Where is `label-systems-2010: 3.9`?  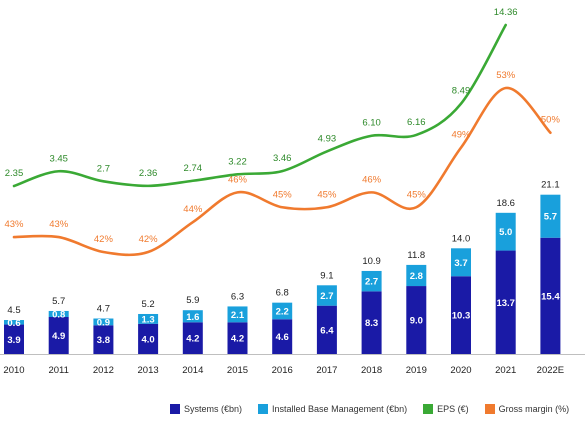 label-systems-2010: 3.9 is located at coordinates (13, 340).